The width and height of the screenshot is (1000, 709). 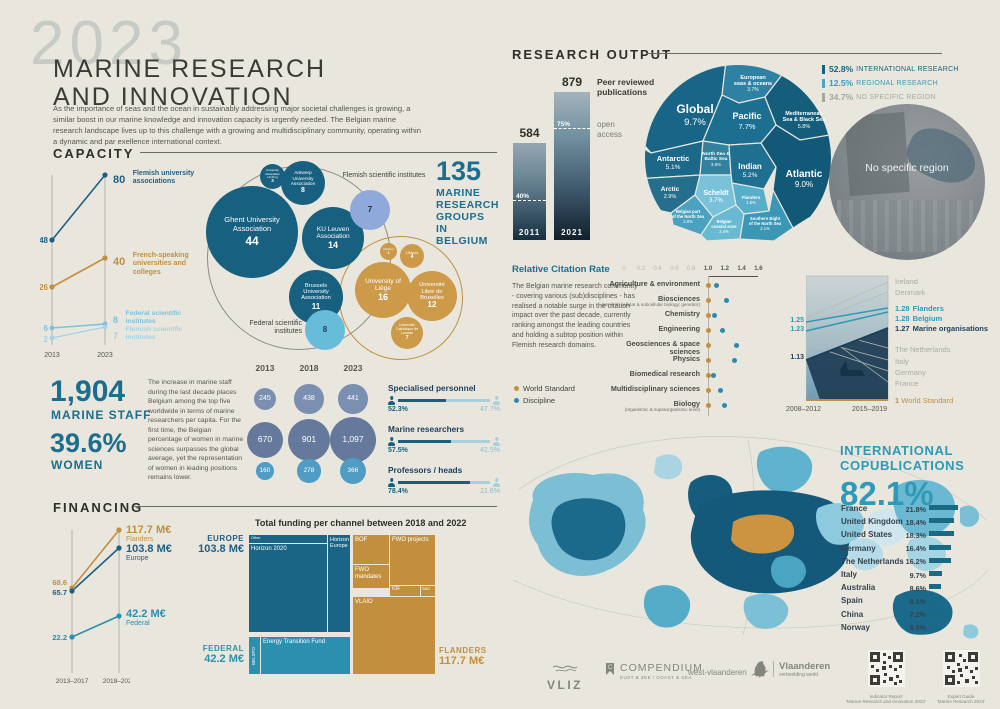 I want to click on citation-title: Relative Citation Rate, so click(x=561, y=269).